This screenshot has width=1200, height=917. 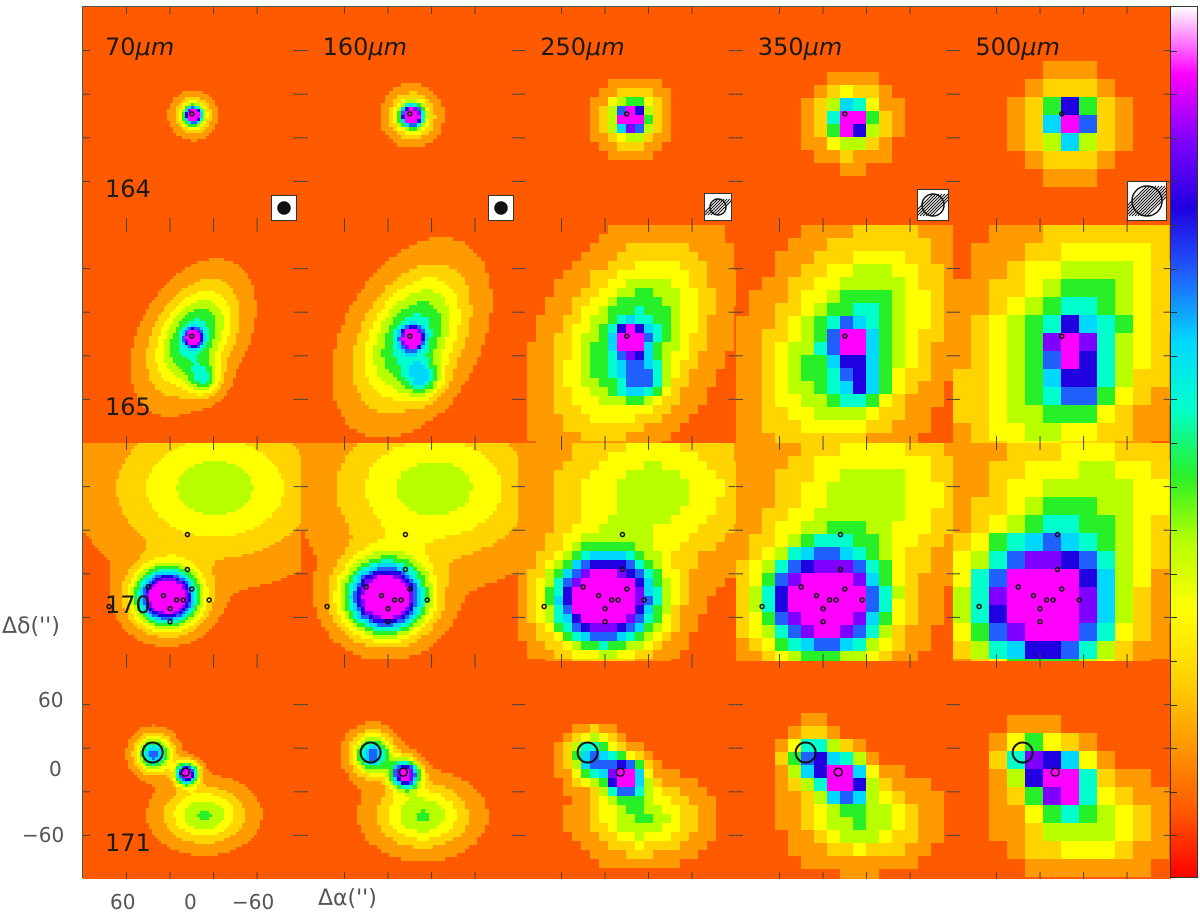 I want to click on x-tick-label: 0, so click(x=190, y=902).